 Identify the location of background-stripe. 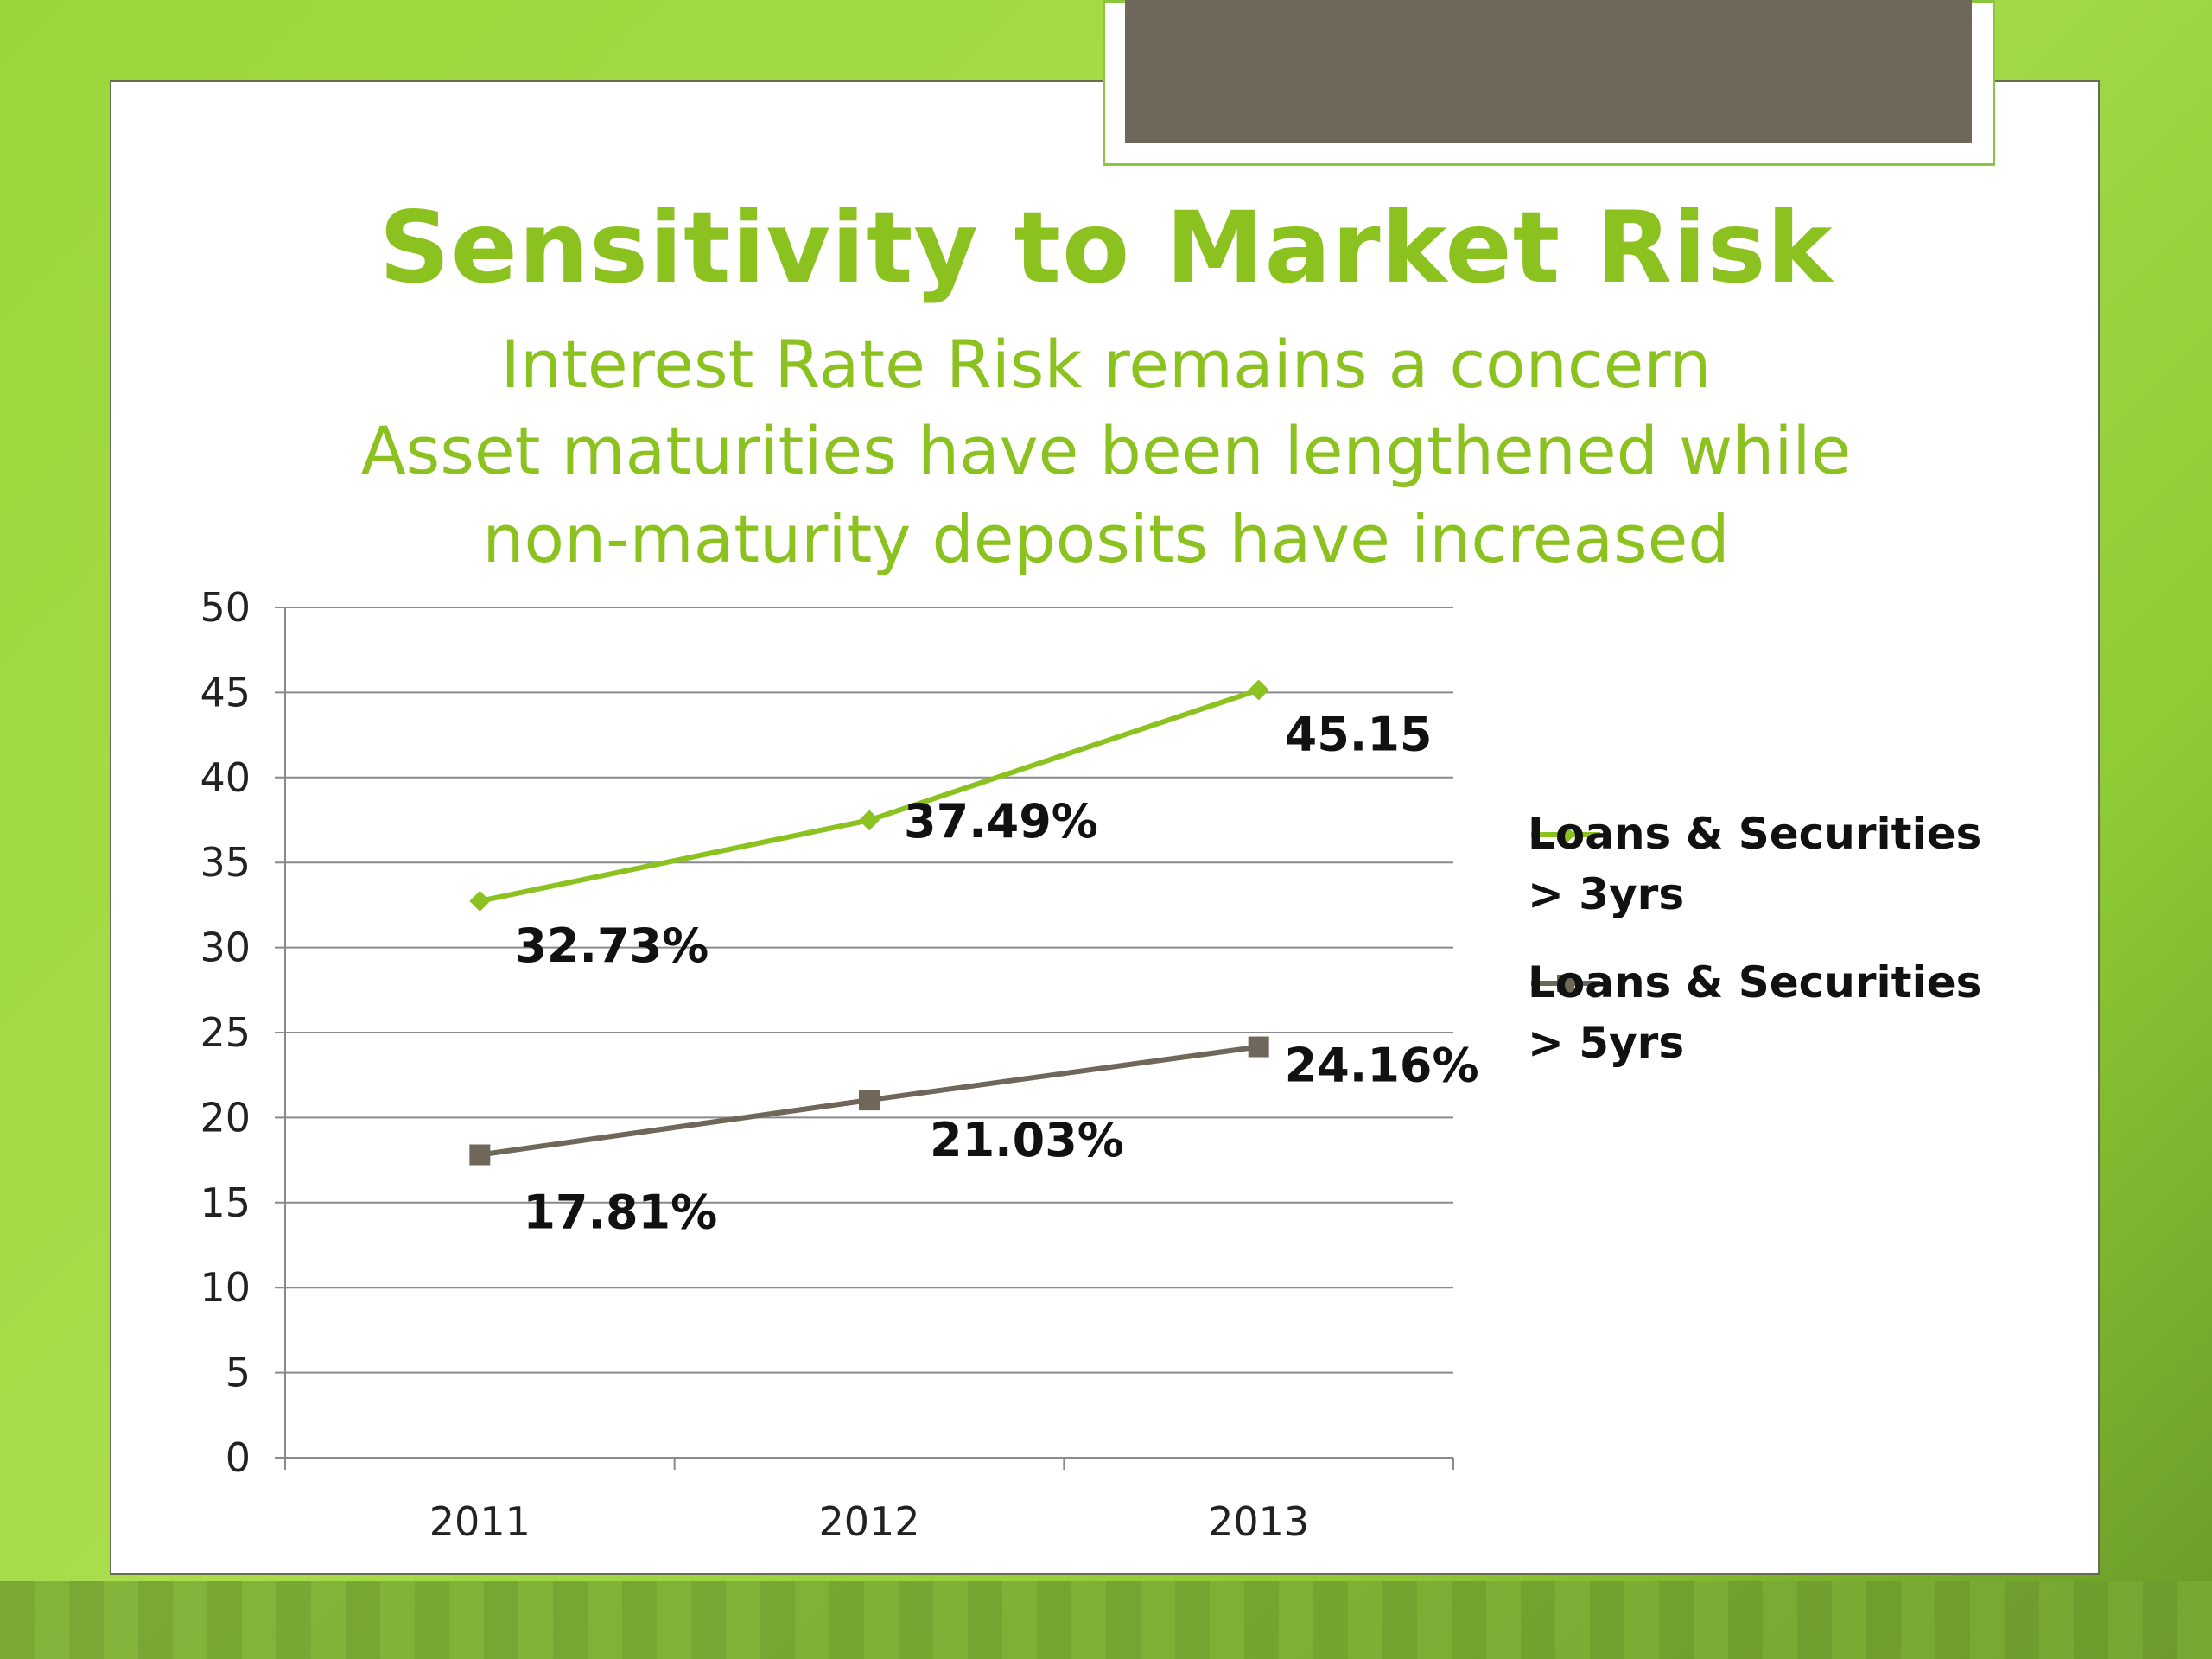
(1106, 1620).